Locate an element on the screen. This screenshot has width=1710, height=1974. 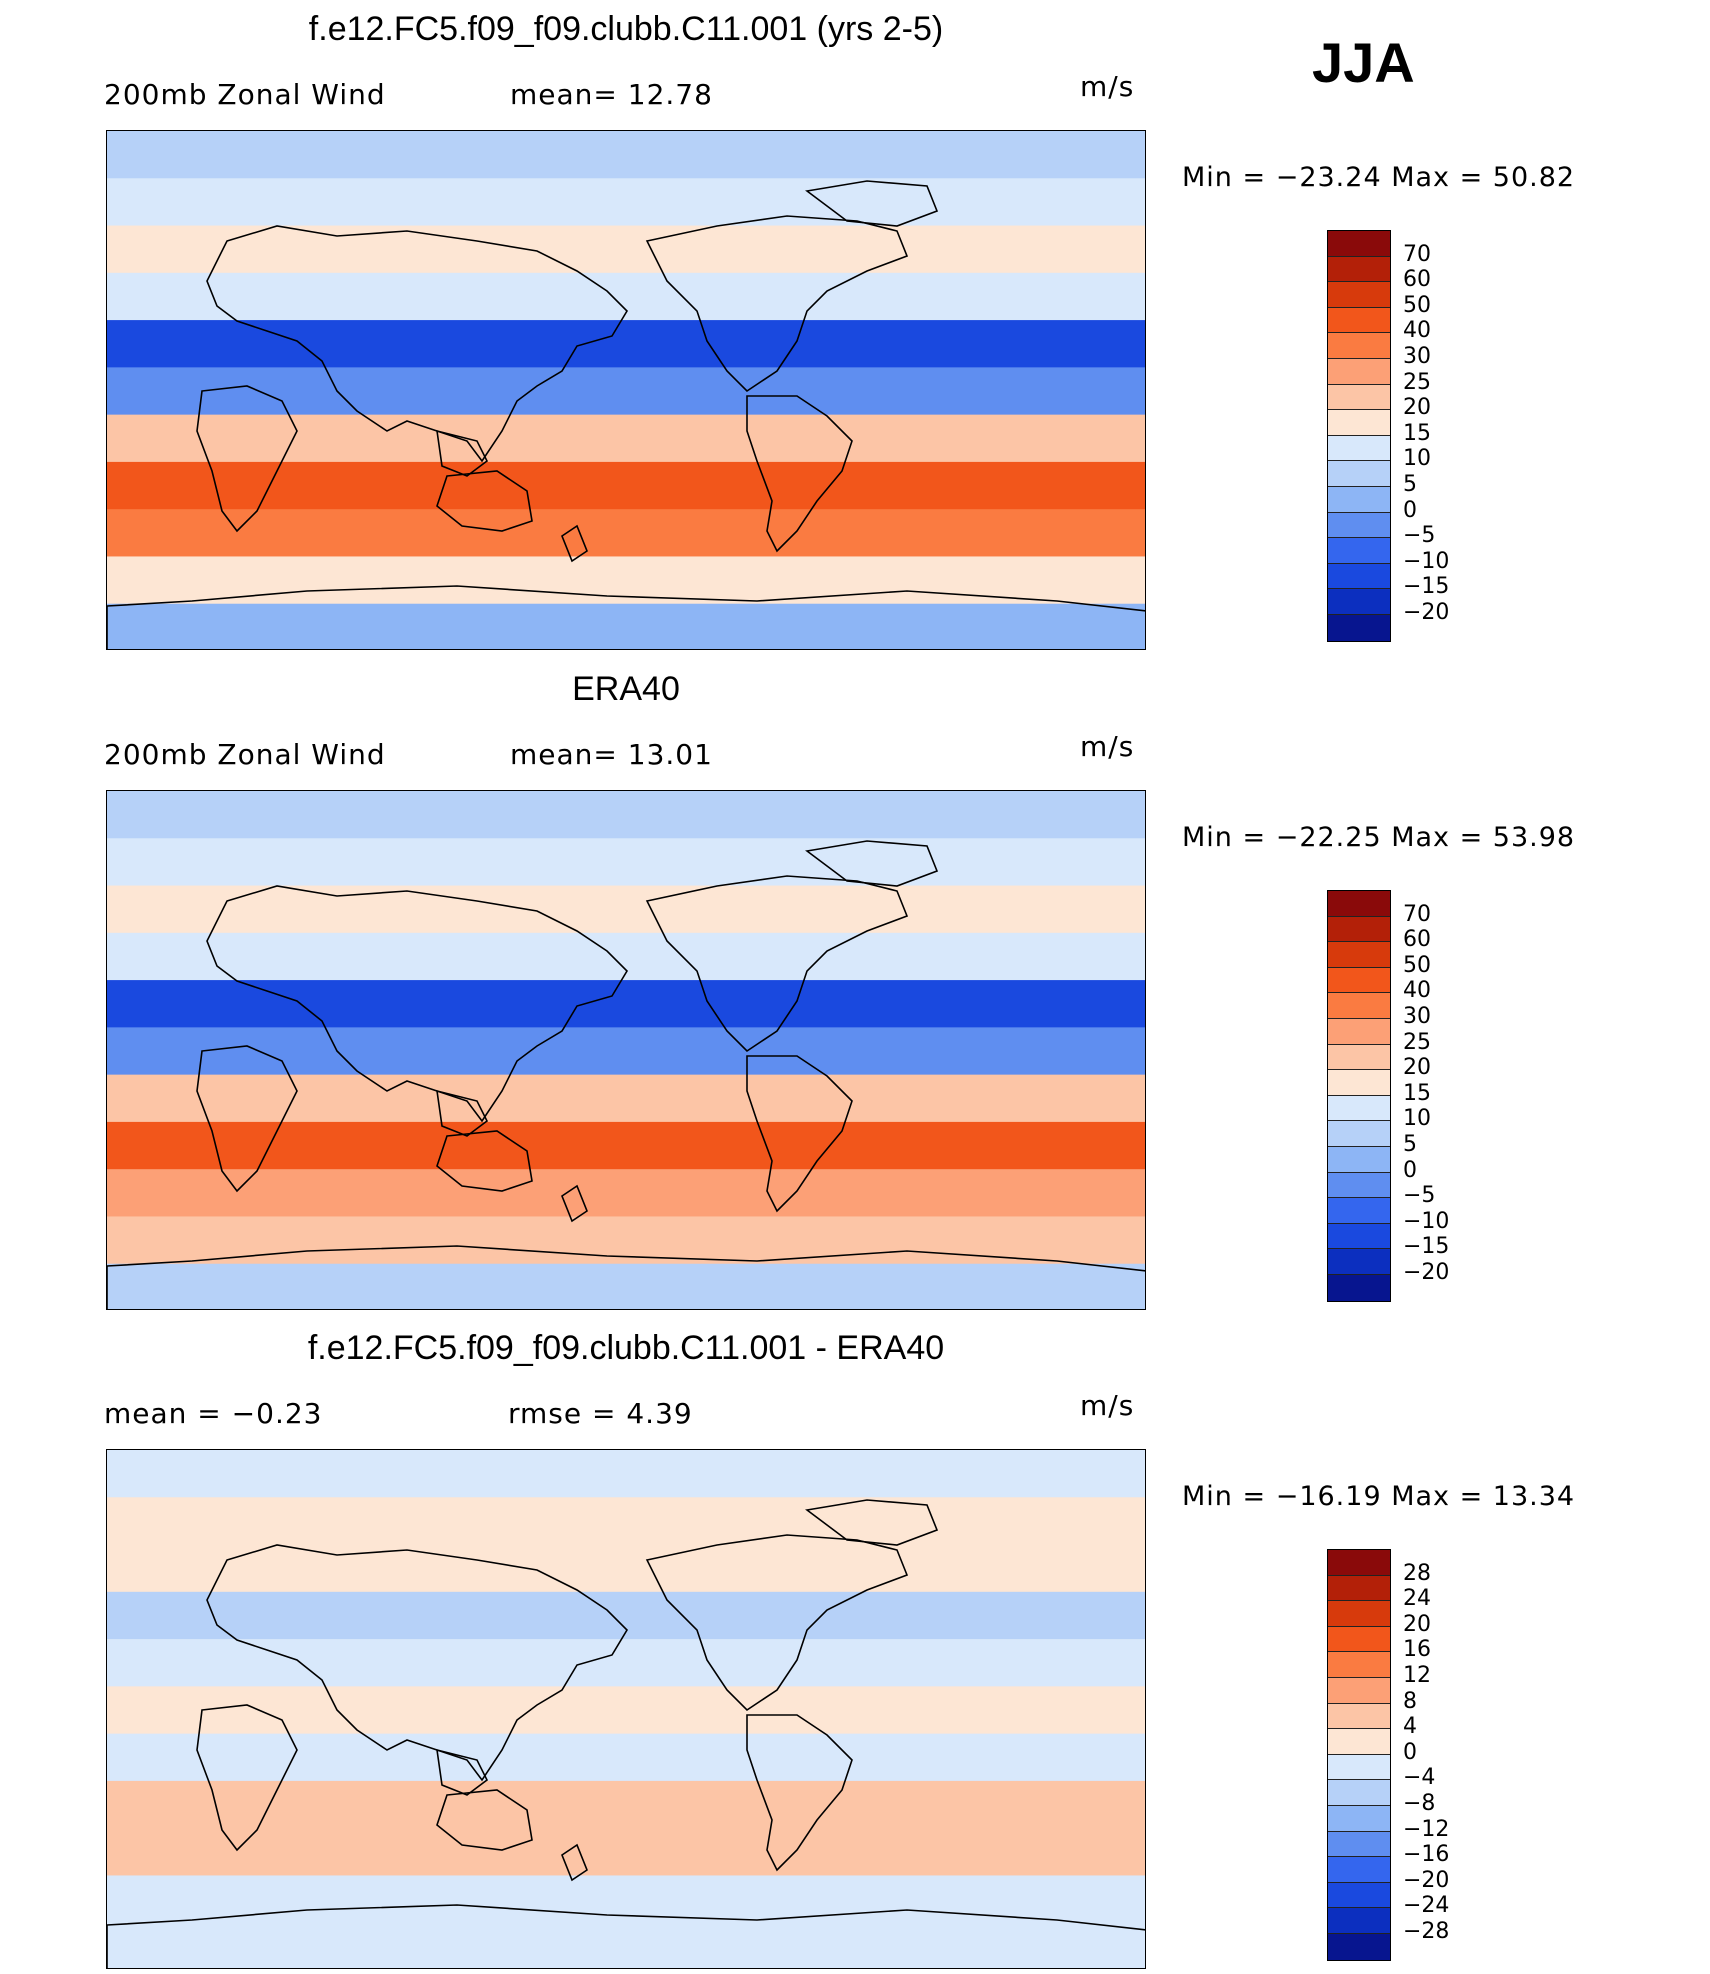
colorbar-tick-label: 8 is located at coordinates (1410, 1701).